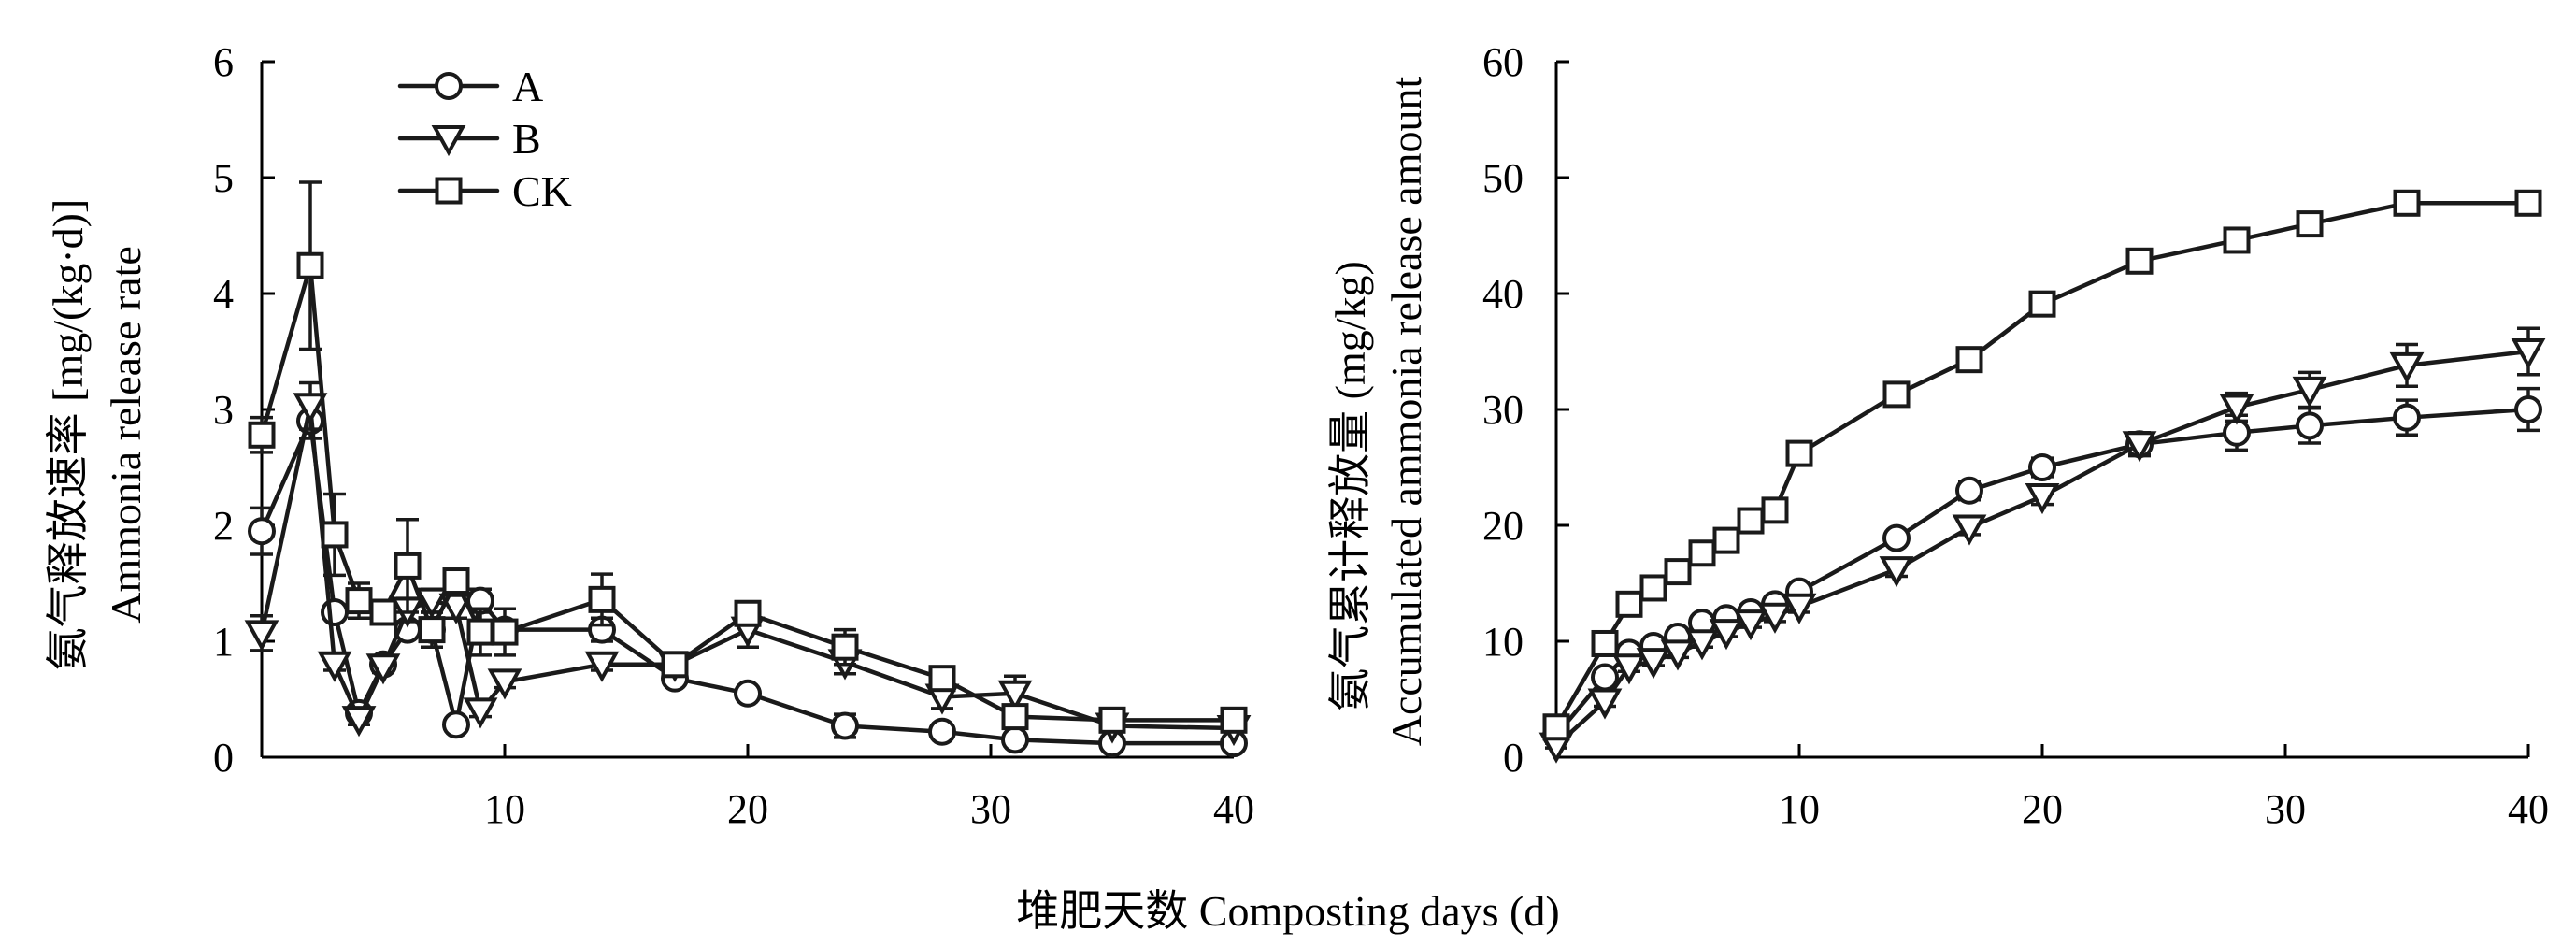  What do you see at coordinates (223, 410) in the screenshot?
I see `y-tick-label: 3` at bounding box center [223, 410].